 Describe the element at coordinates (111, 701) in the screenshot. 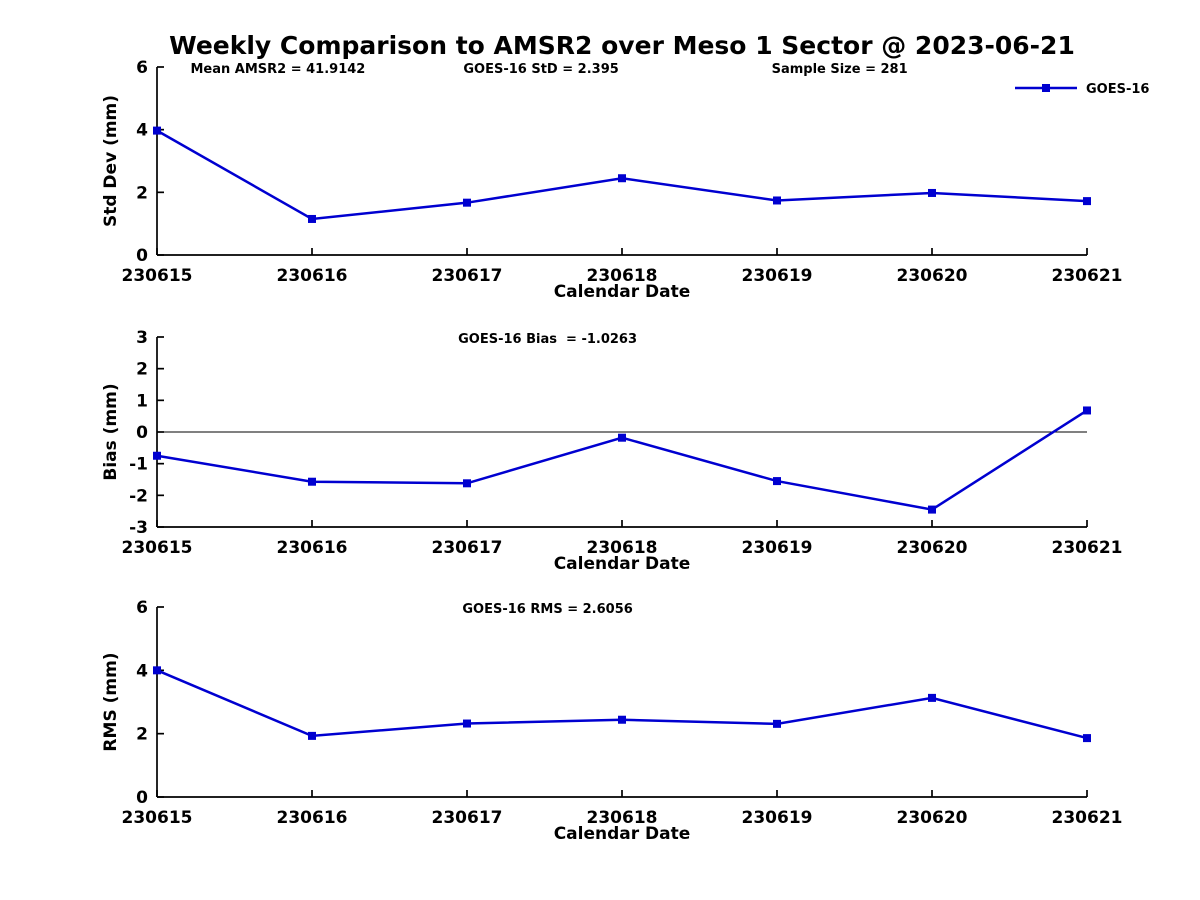

I see `y-axis-title: RMS (mm)` at that location.